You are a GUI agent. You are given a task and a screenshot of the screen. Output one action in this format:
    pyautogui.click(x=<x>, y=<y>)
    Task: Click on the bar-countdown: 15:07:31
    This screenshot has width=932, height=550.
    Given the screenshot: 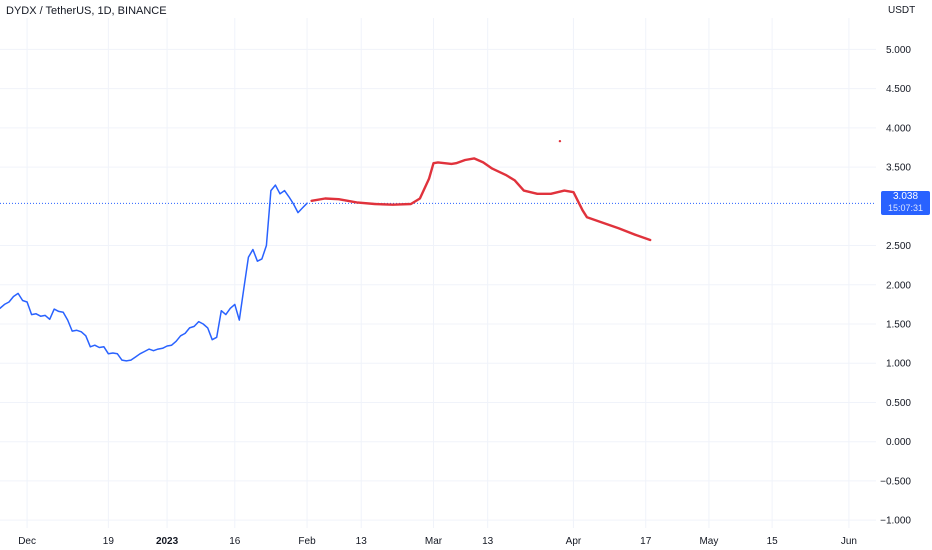 What is the action you would take?
    pyautogui.click(x=905, y=208)
    